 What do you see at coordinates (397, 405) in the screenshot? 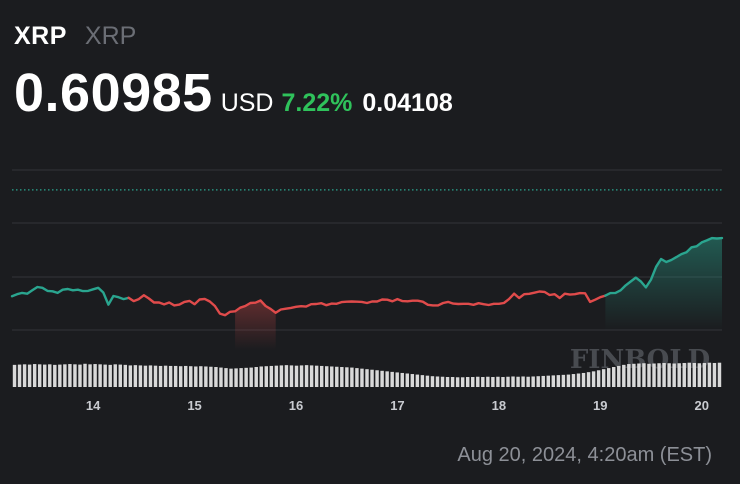
I see `x-tick-label: 17` at bounding box center [397, 405].